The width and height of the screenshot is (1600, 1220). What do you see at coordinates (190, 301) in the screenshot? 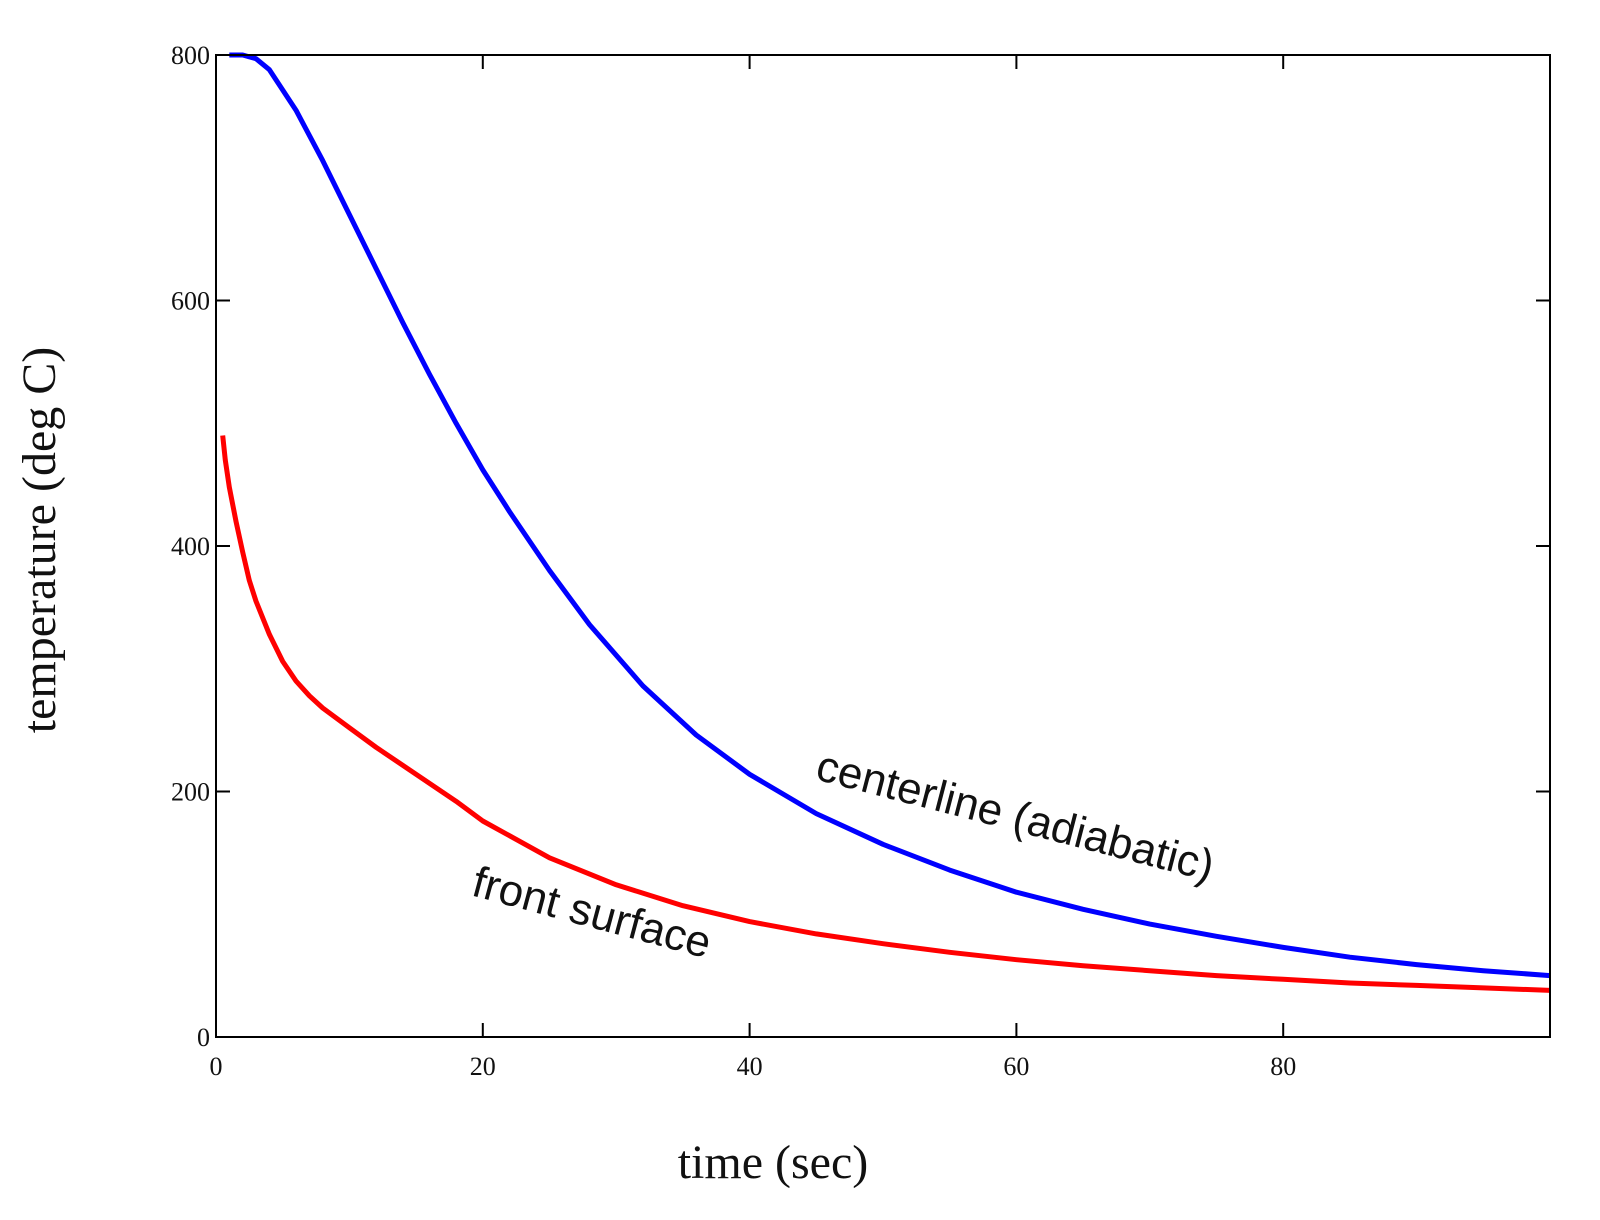
I see `y-tick-label: 600` at bounding box center [190, 301].